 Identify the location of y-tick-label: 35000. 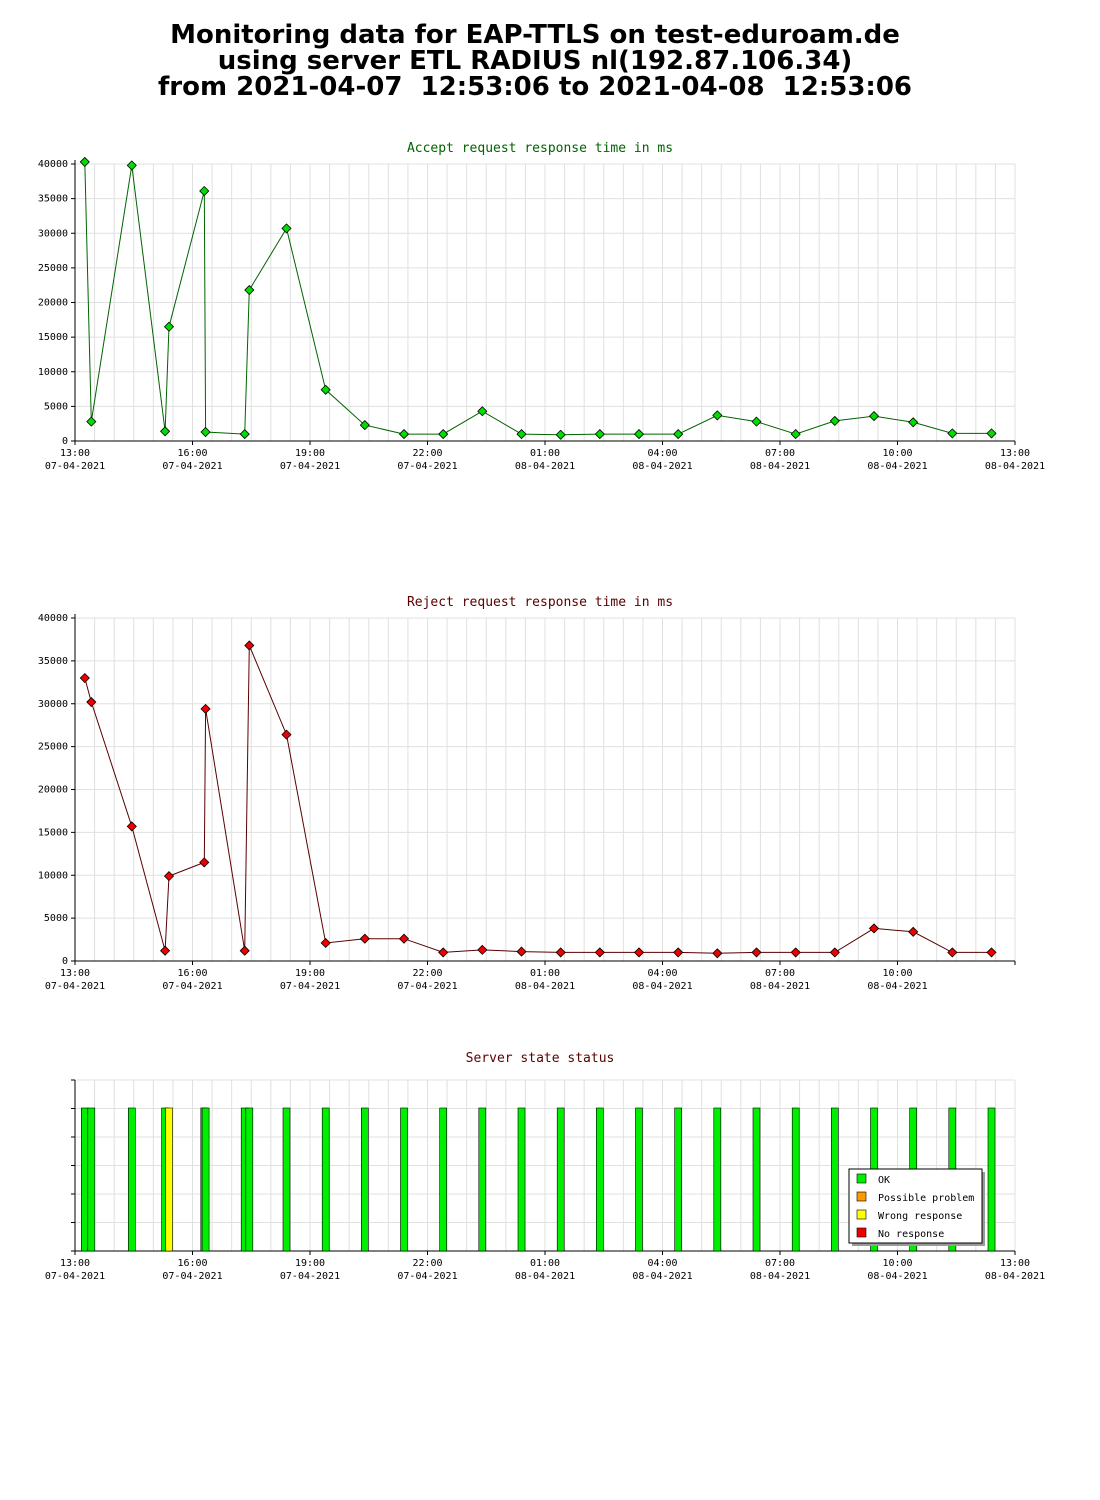
(53, 199).